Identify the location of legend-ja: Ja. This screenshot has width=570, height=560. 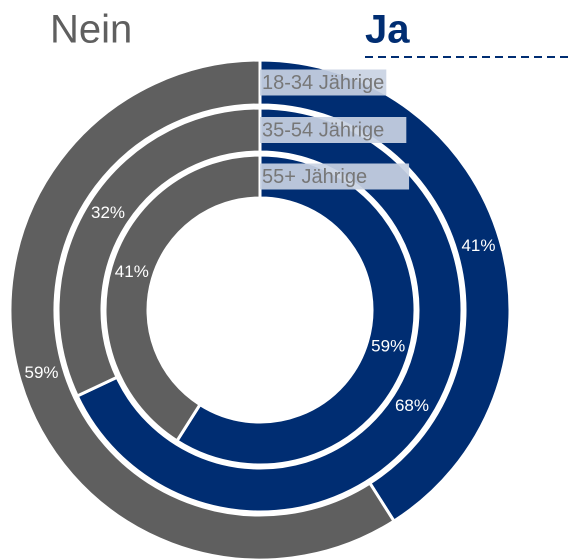
(387, 30).